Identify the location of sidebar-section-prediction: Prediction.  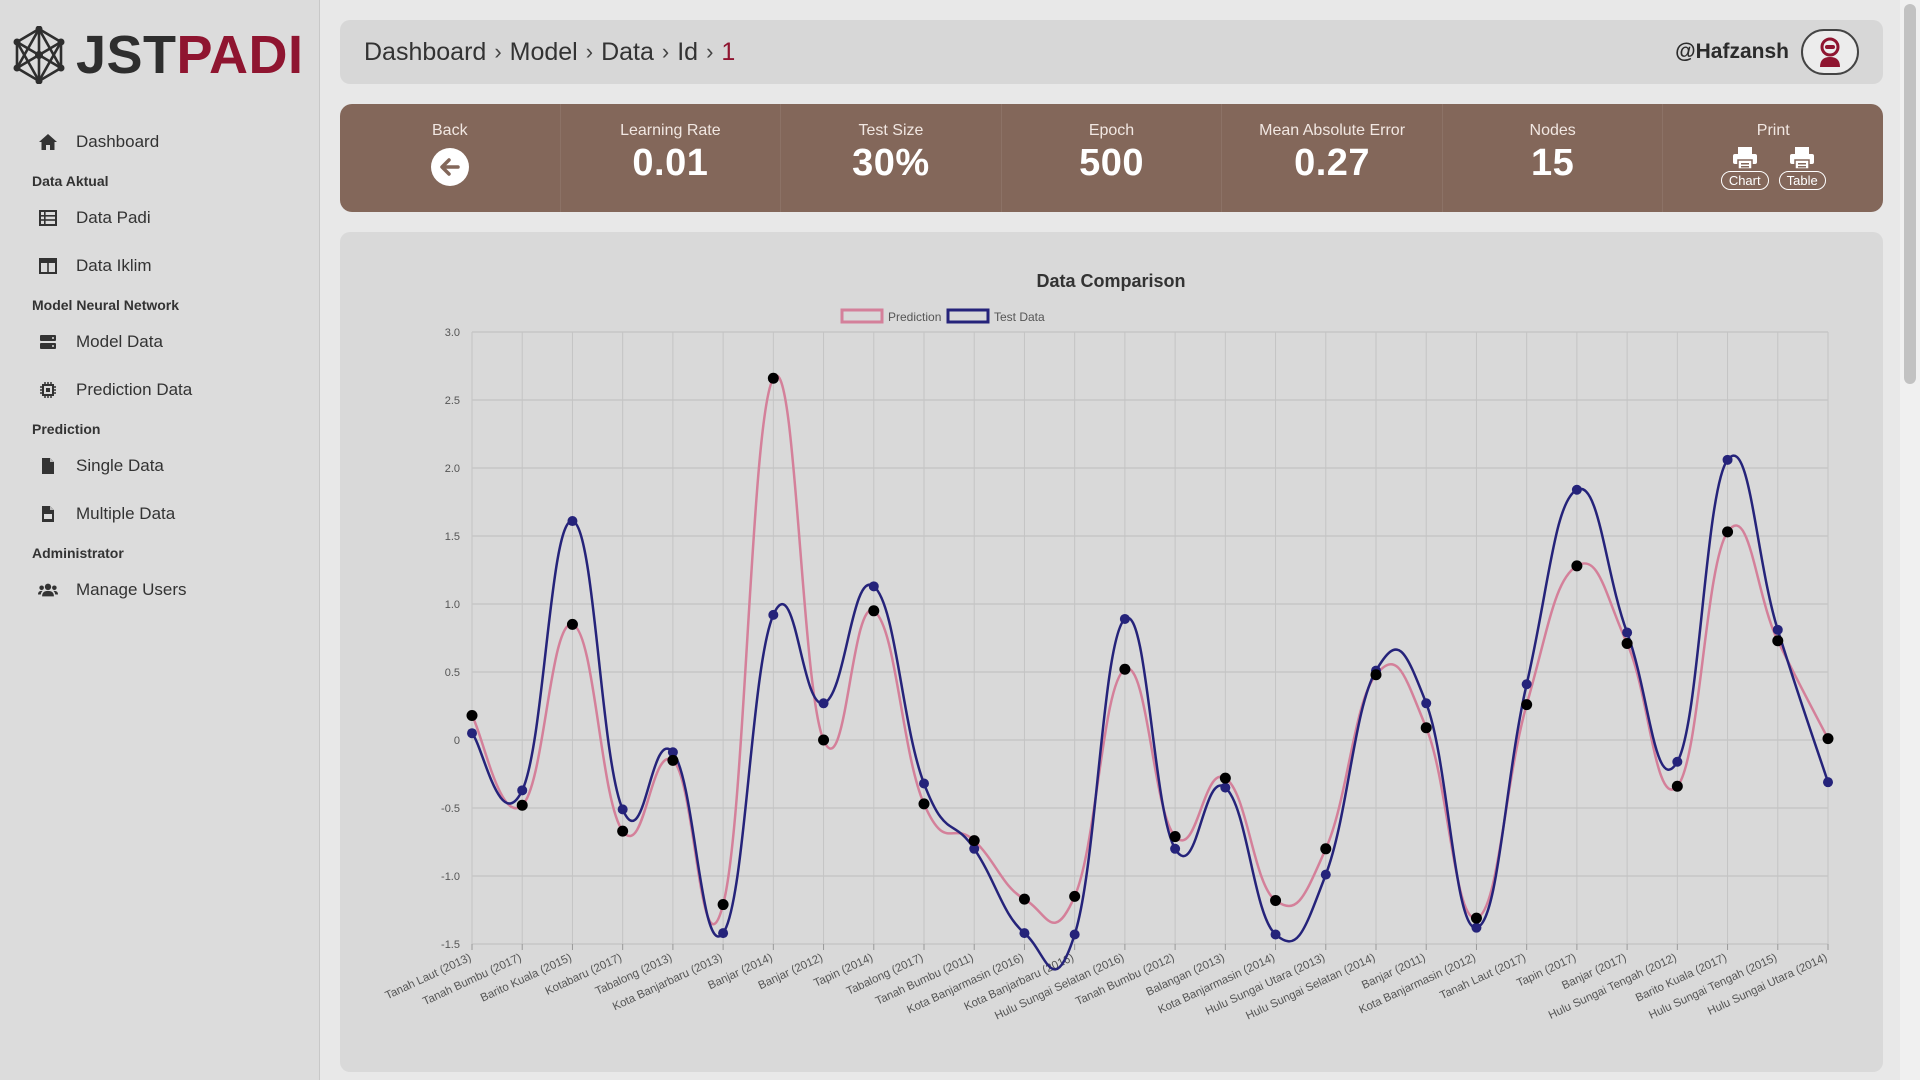
(66, 429).